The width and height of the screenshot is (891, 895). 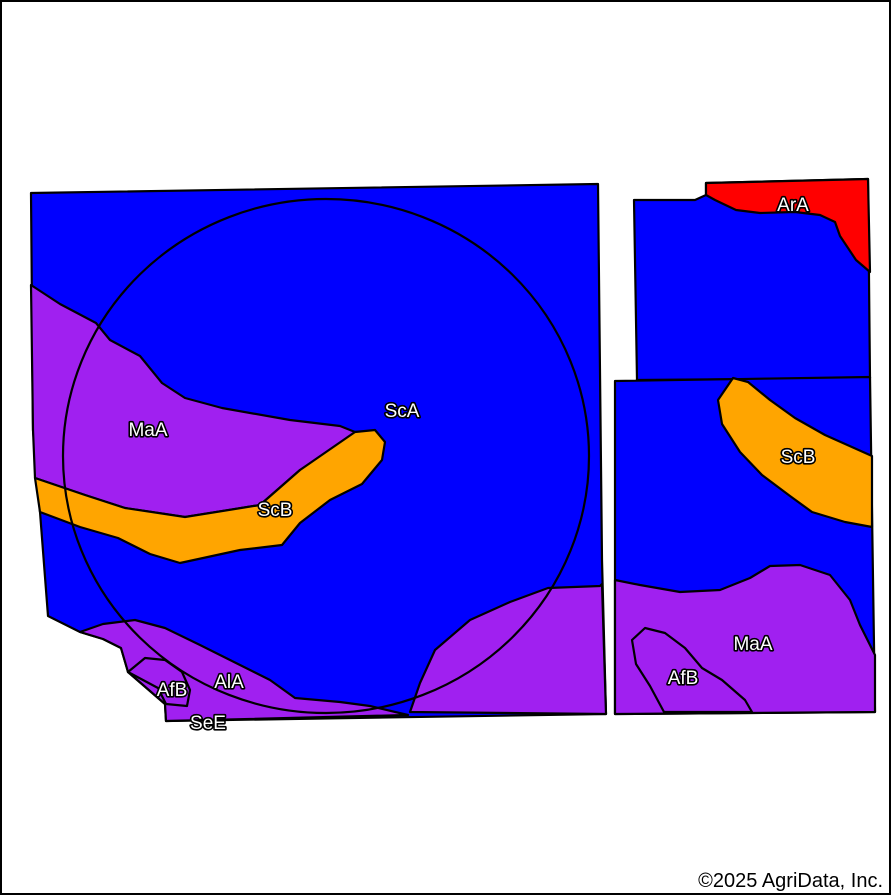 What do you see at coordinates (752, 644) in the screenshot?
I see `label-maa-east: MaA` at bounding box center [752, 644].